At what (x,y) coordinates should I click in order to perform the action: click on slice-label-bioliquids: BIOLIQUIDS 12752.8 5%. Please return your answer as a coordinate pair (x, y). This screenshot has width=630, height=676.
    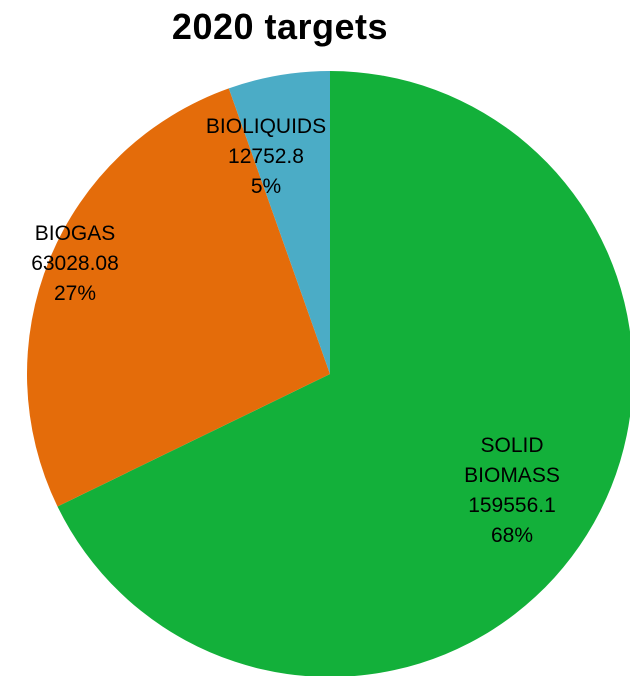
    Looking at the image, I should click on (266, 156).